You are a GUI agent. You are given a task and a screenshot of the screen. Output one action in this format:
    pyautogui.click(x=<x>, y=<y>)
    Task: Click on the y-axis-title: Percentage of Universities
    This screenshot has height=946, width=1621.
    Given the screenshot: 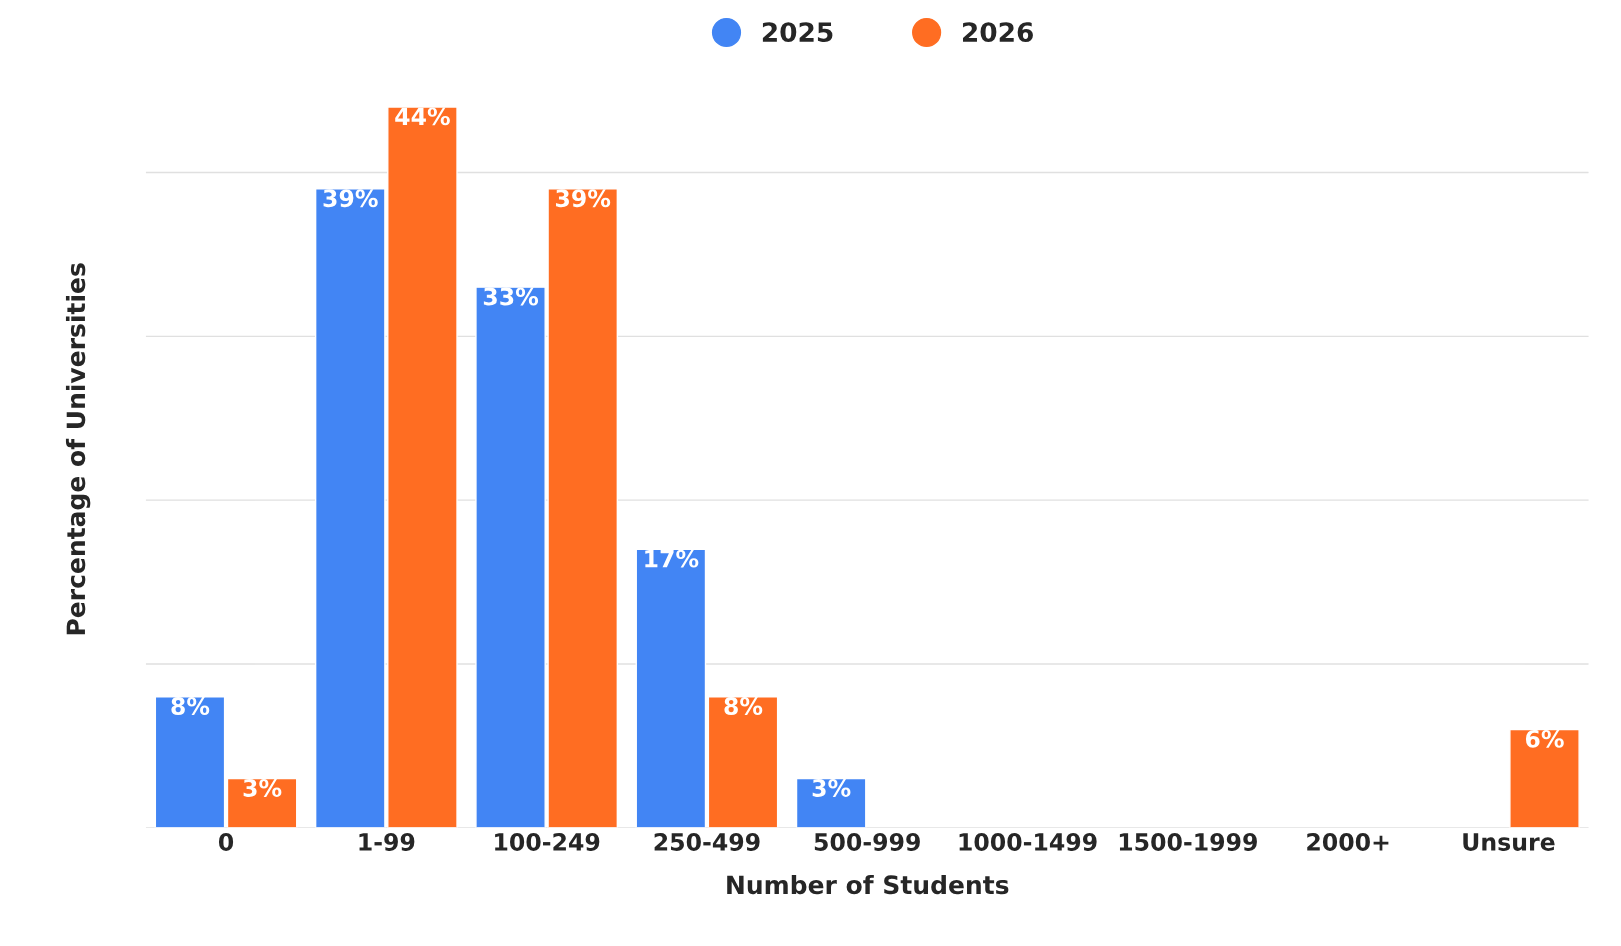 What is the action you would take?
    pyautogui.click(x=78, y=449)
    